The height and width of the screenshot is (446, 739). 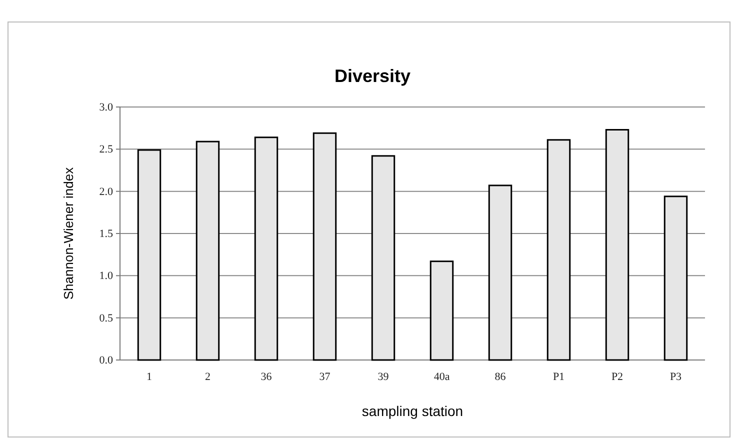 What do you see at coordinates (106, 234) in the screenshot?
I see `y-tick-label: 1.5` at bounding box center [106, 234].